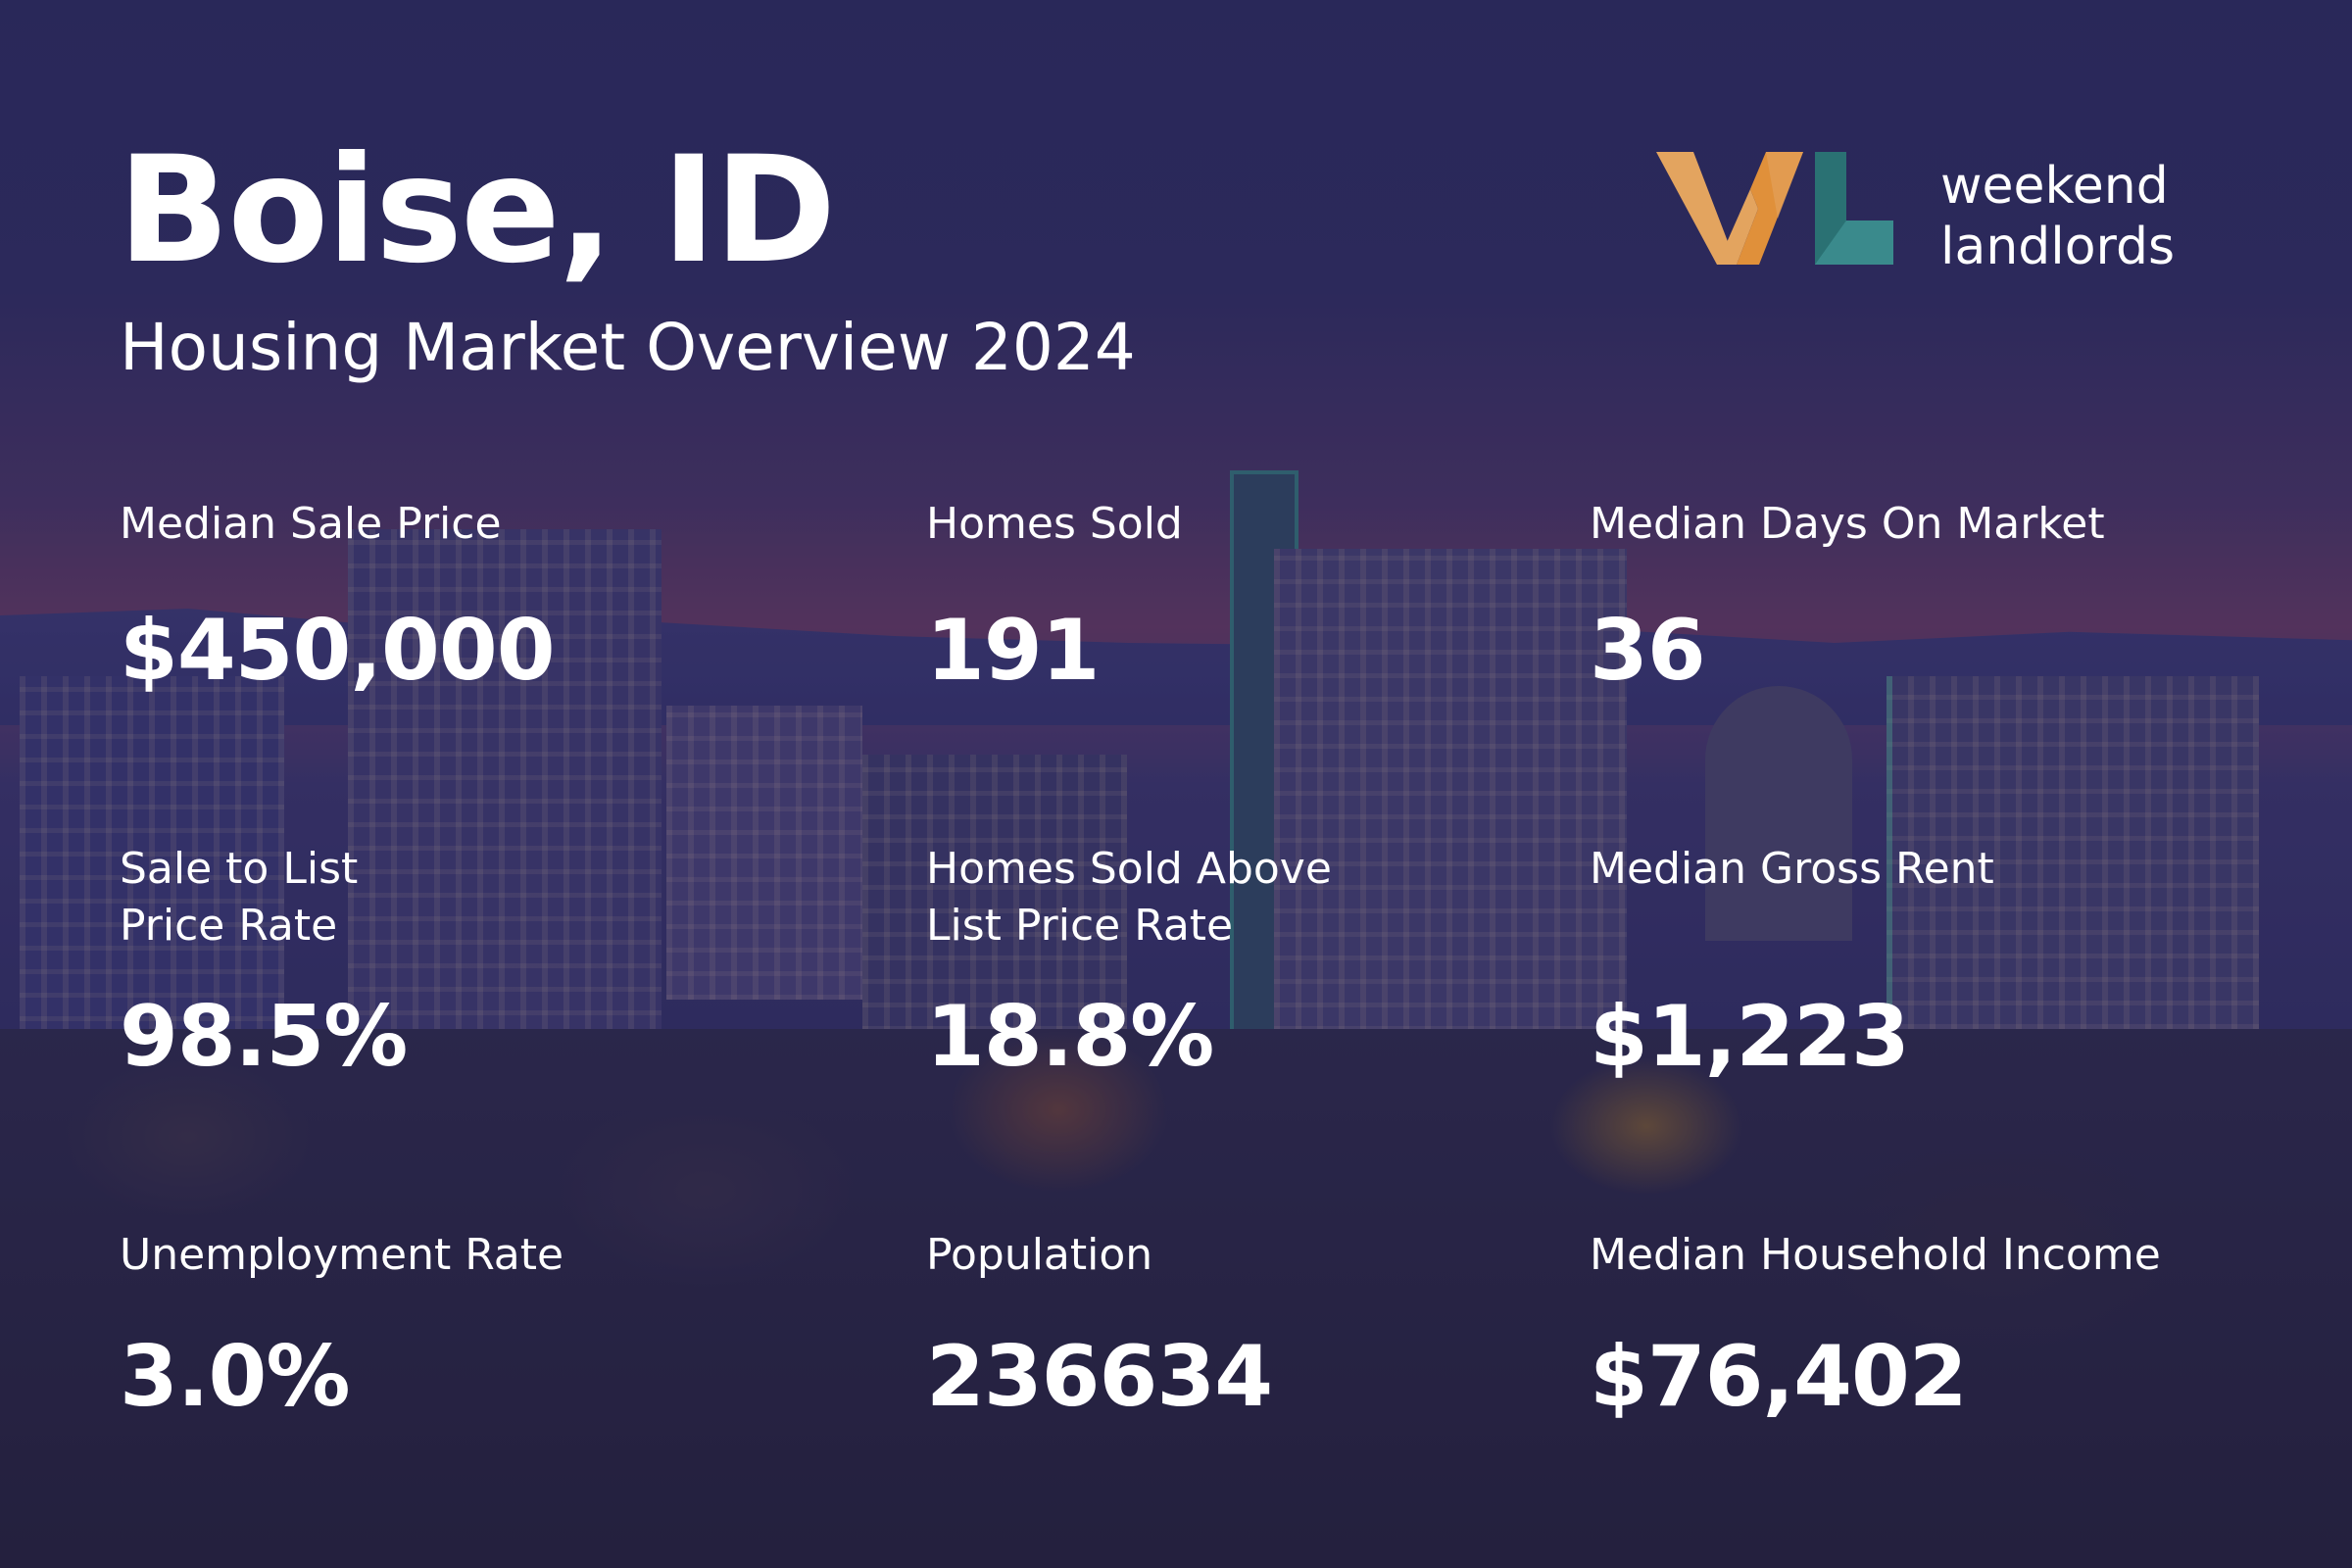  What do you see at coordinates (1070, 1037) in the screenshot?
I see `stat-value: 18.8%` at bounding box center [1070, 1037].